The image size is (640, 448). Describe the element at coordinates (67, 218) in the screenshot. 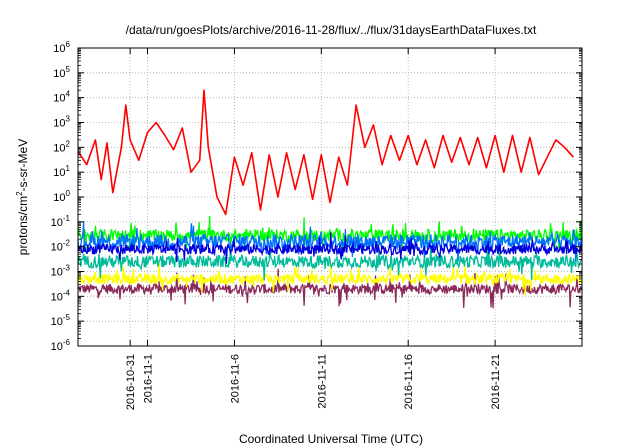

I see `y-tick-label-exp: -1` at that location.